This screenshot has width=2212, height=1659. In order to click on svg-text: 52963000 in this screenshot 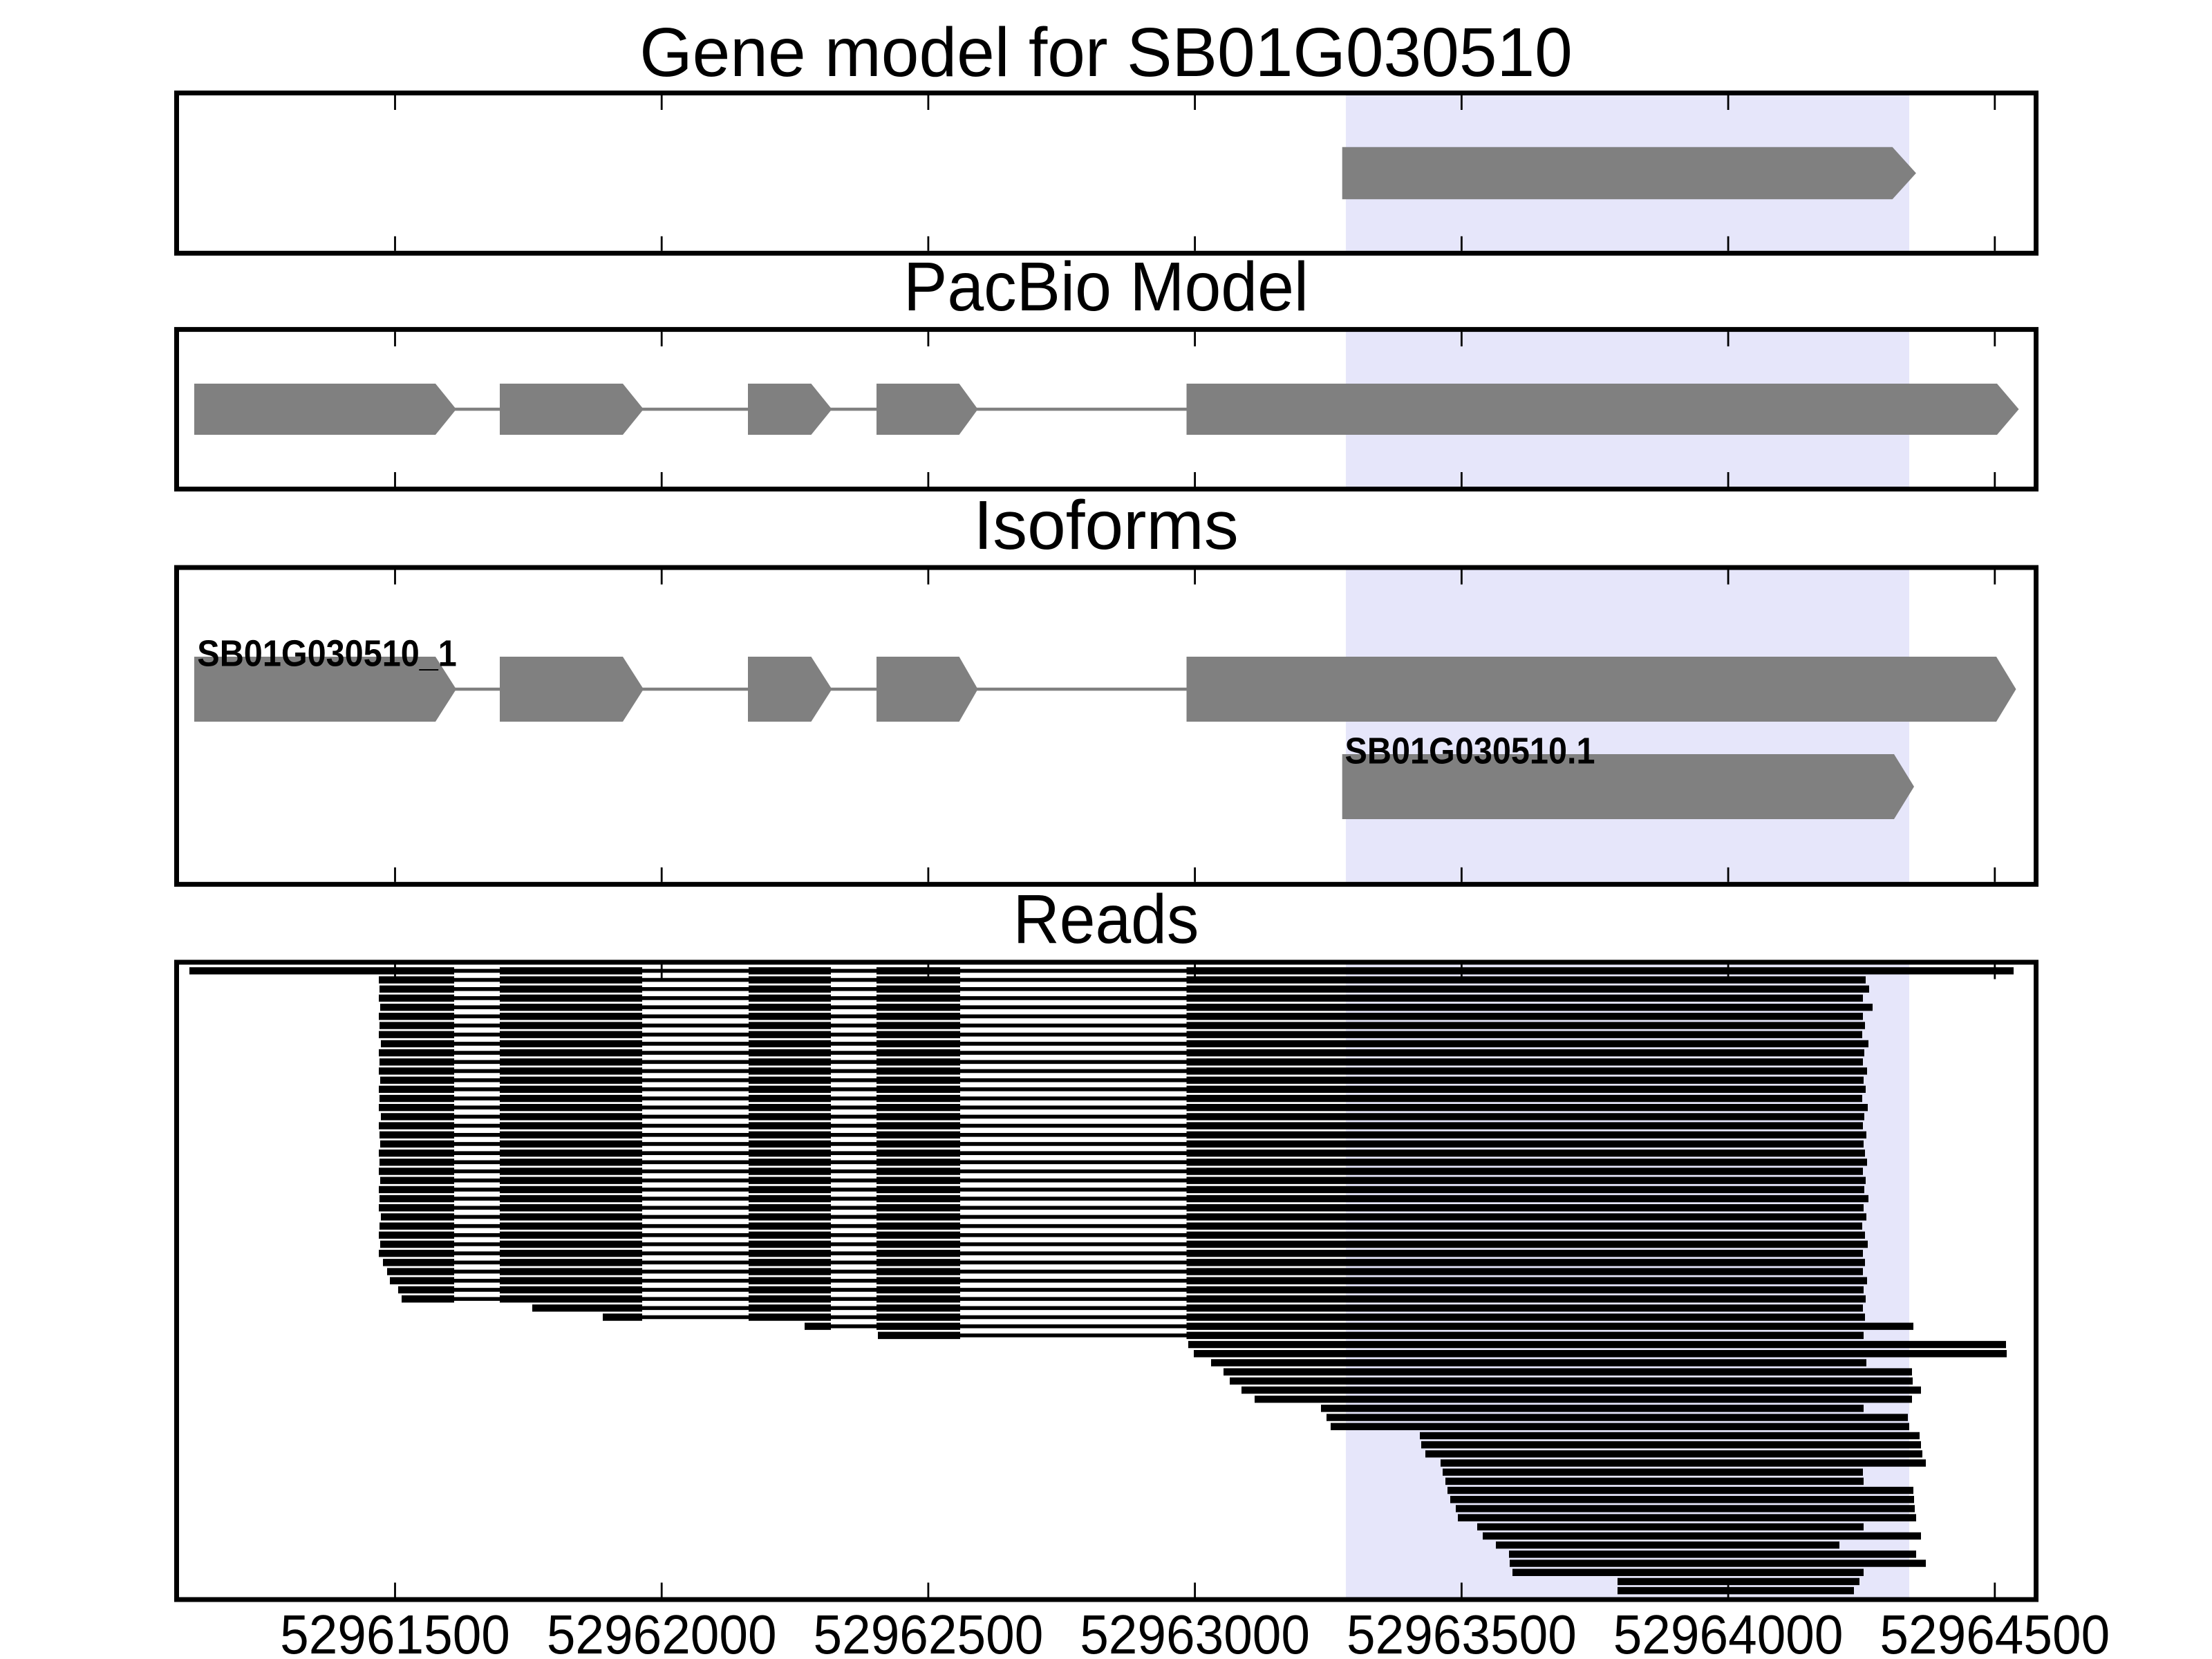, I will do `click(1195, 1632)`.